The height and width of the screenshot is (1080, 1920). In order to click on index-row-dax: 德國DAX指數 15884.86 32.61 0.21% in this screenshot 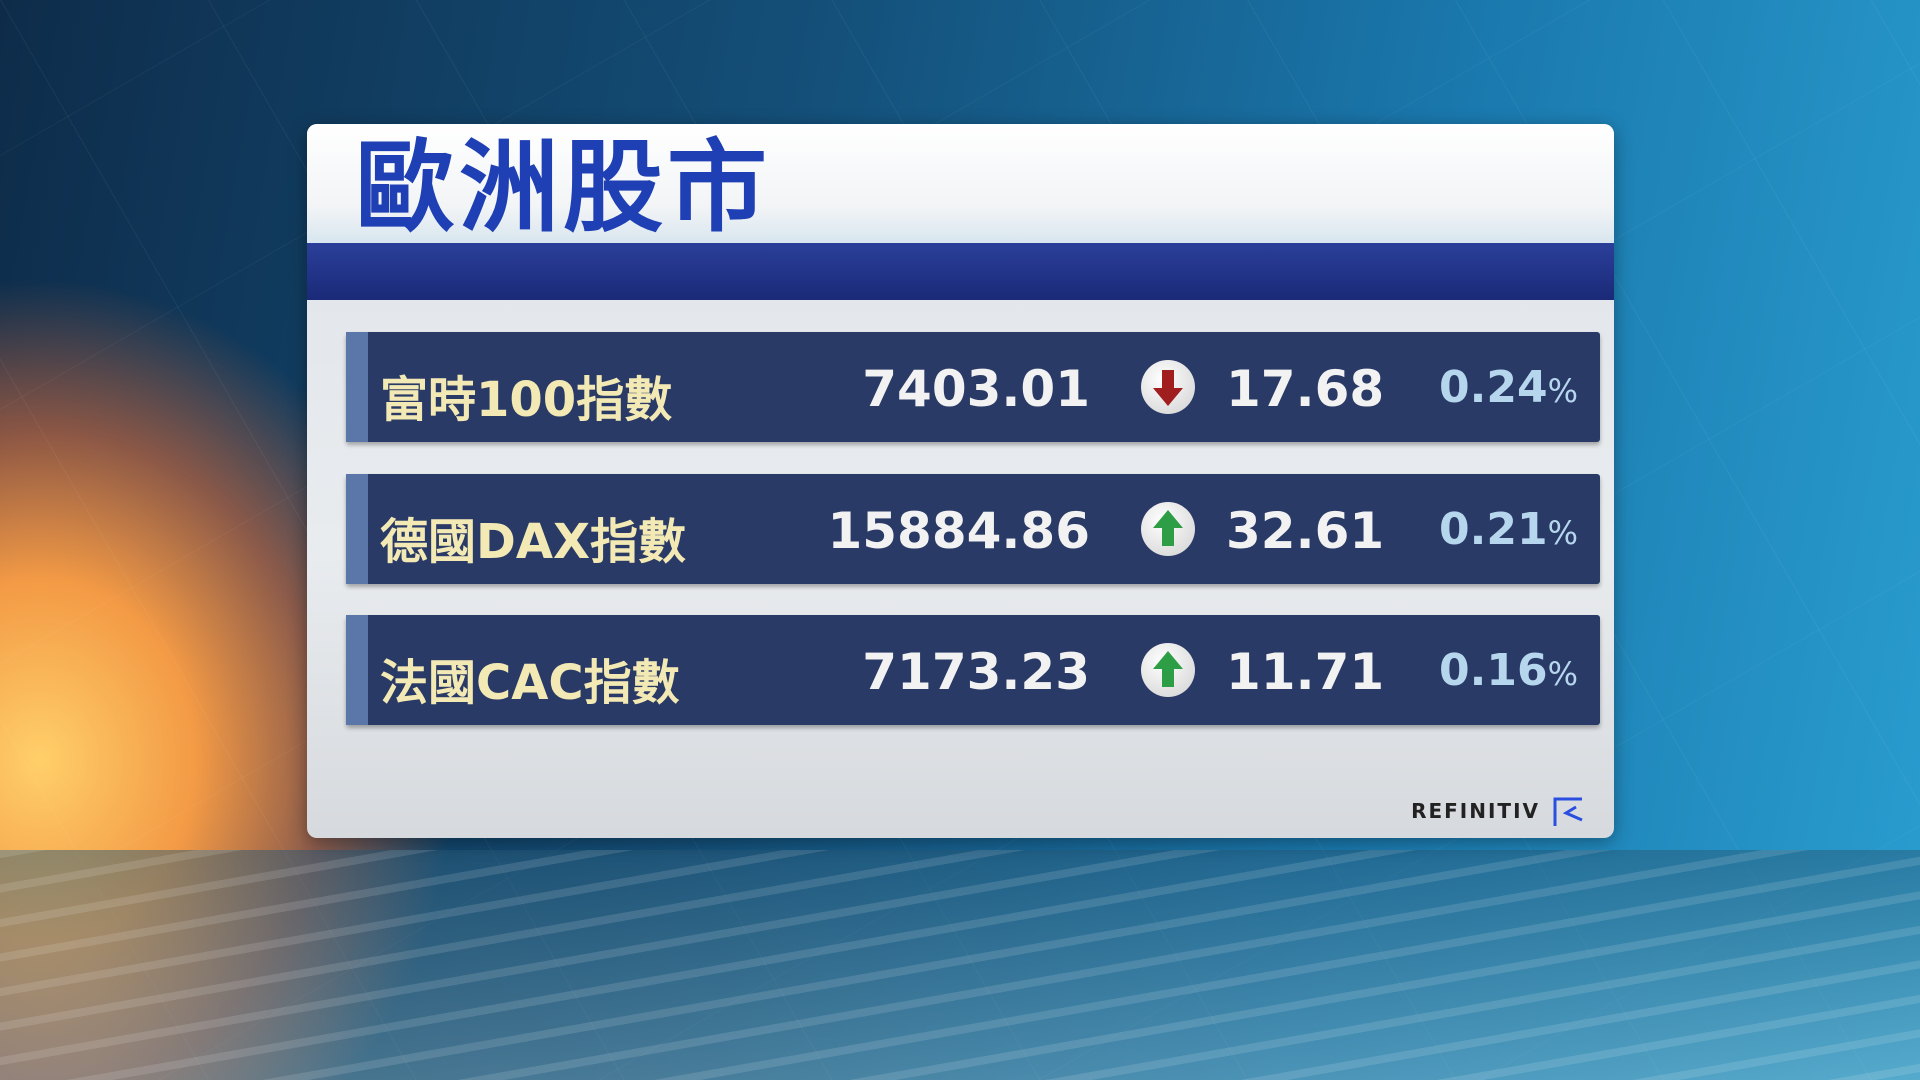, I will do `click(973, 529)`.